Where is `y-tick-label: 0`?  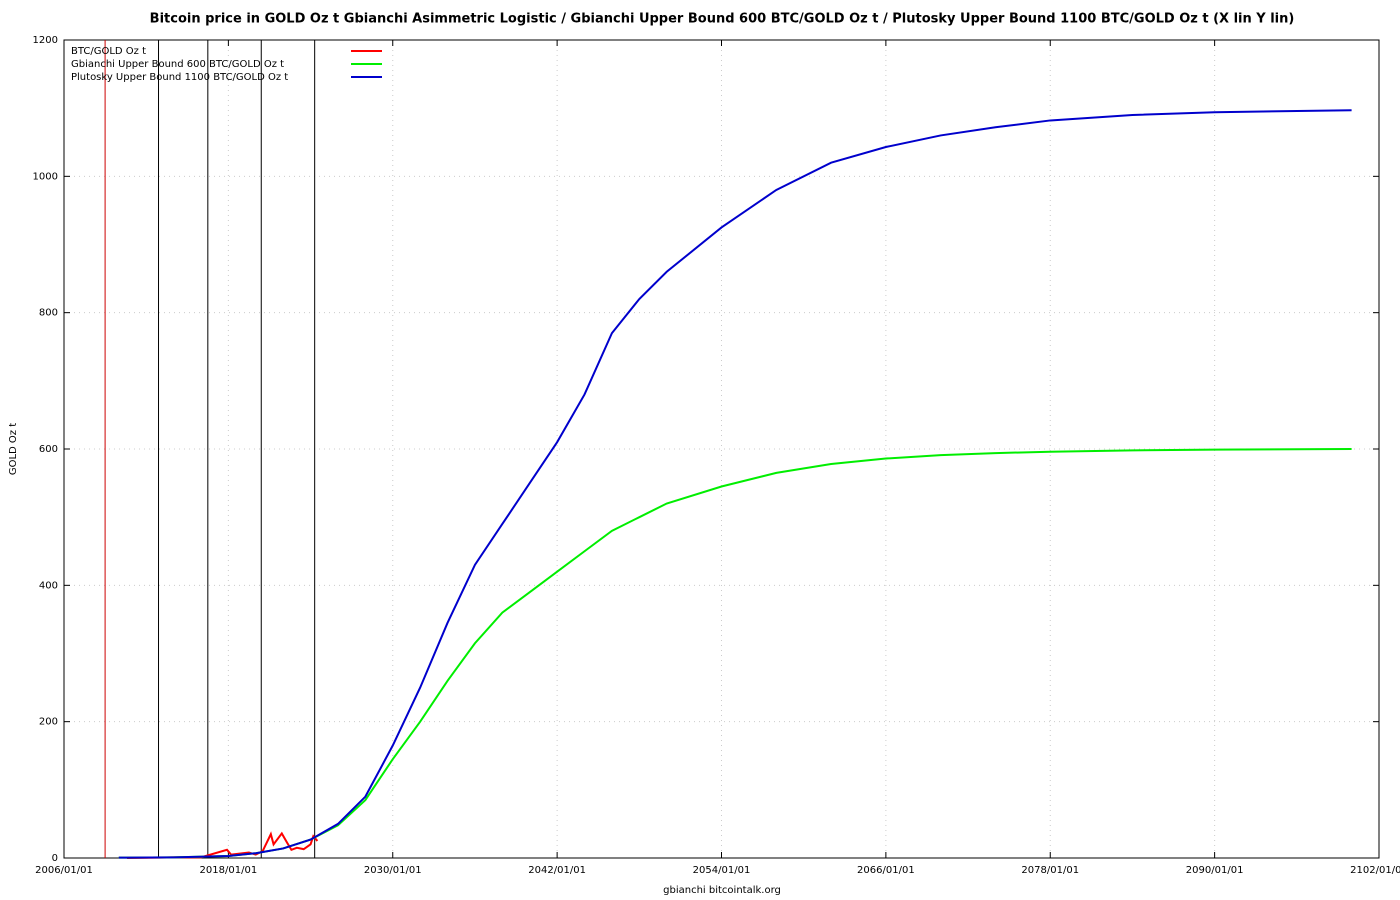 y-tick-label: 0 is located at coordinates (55, 858).